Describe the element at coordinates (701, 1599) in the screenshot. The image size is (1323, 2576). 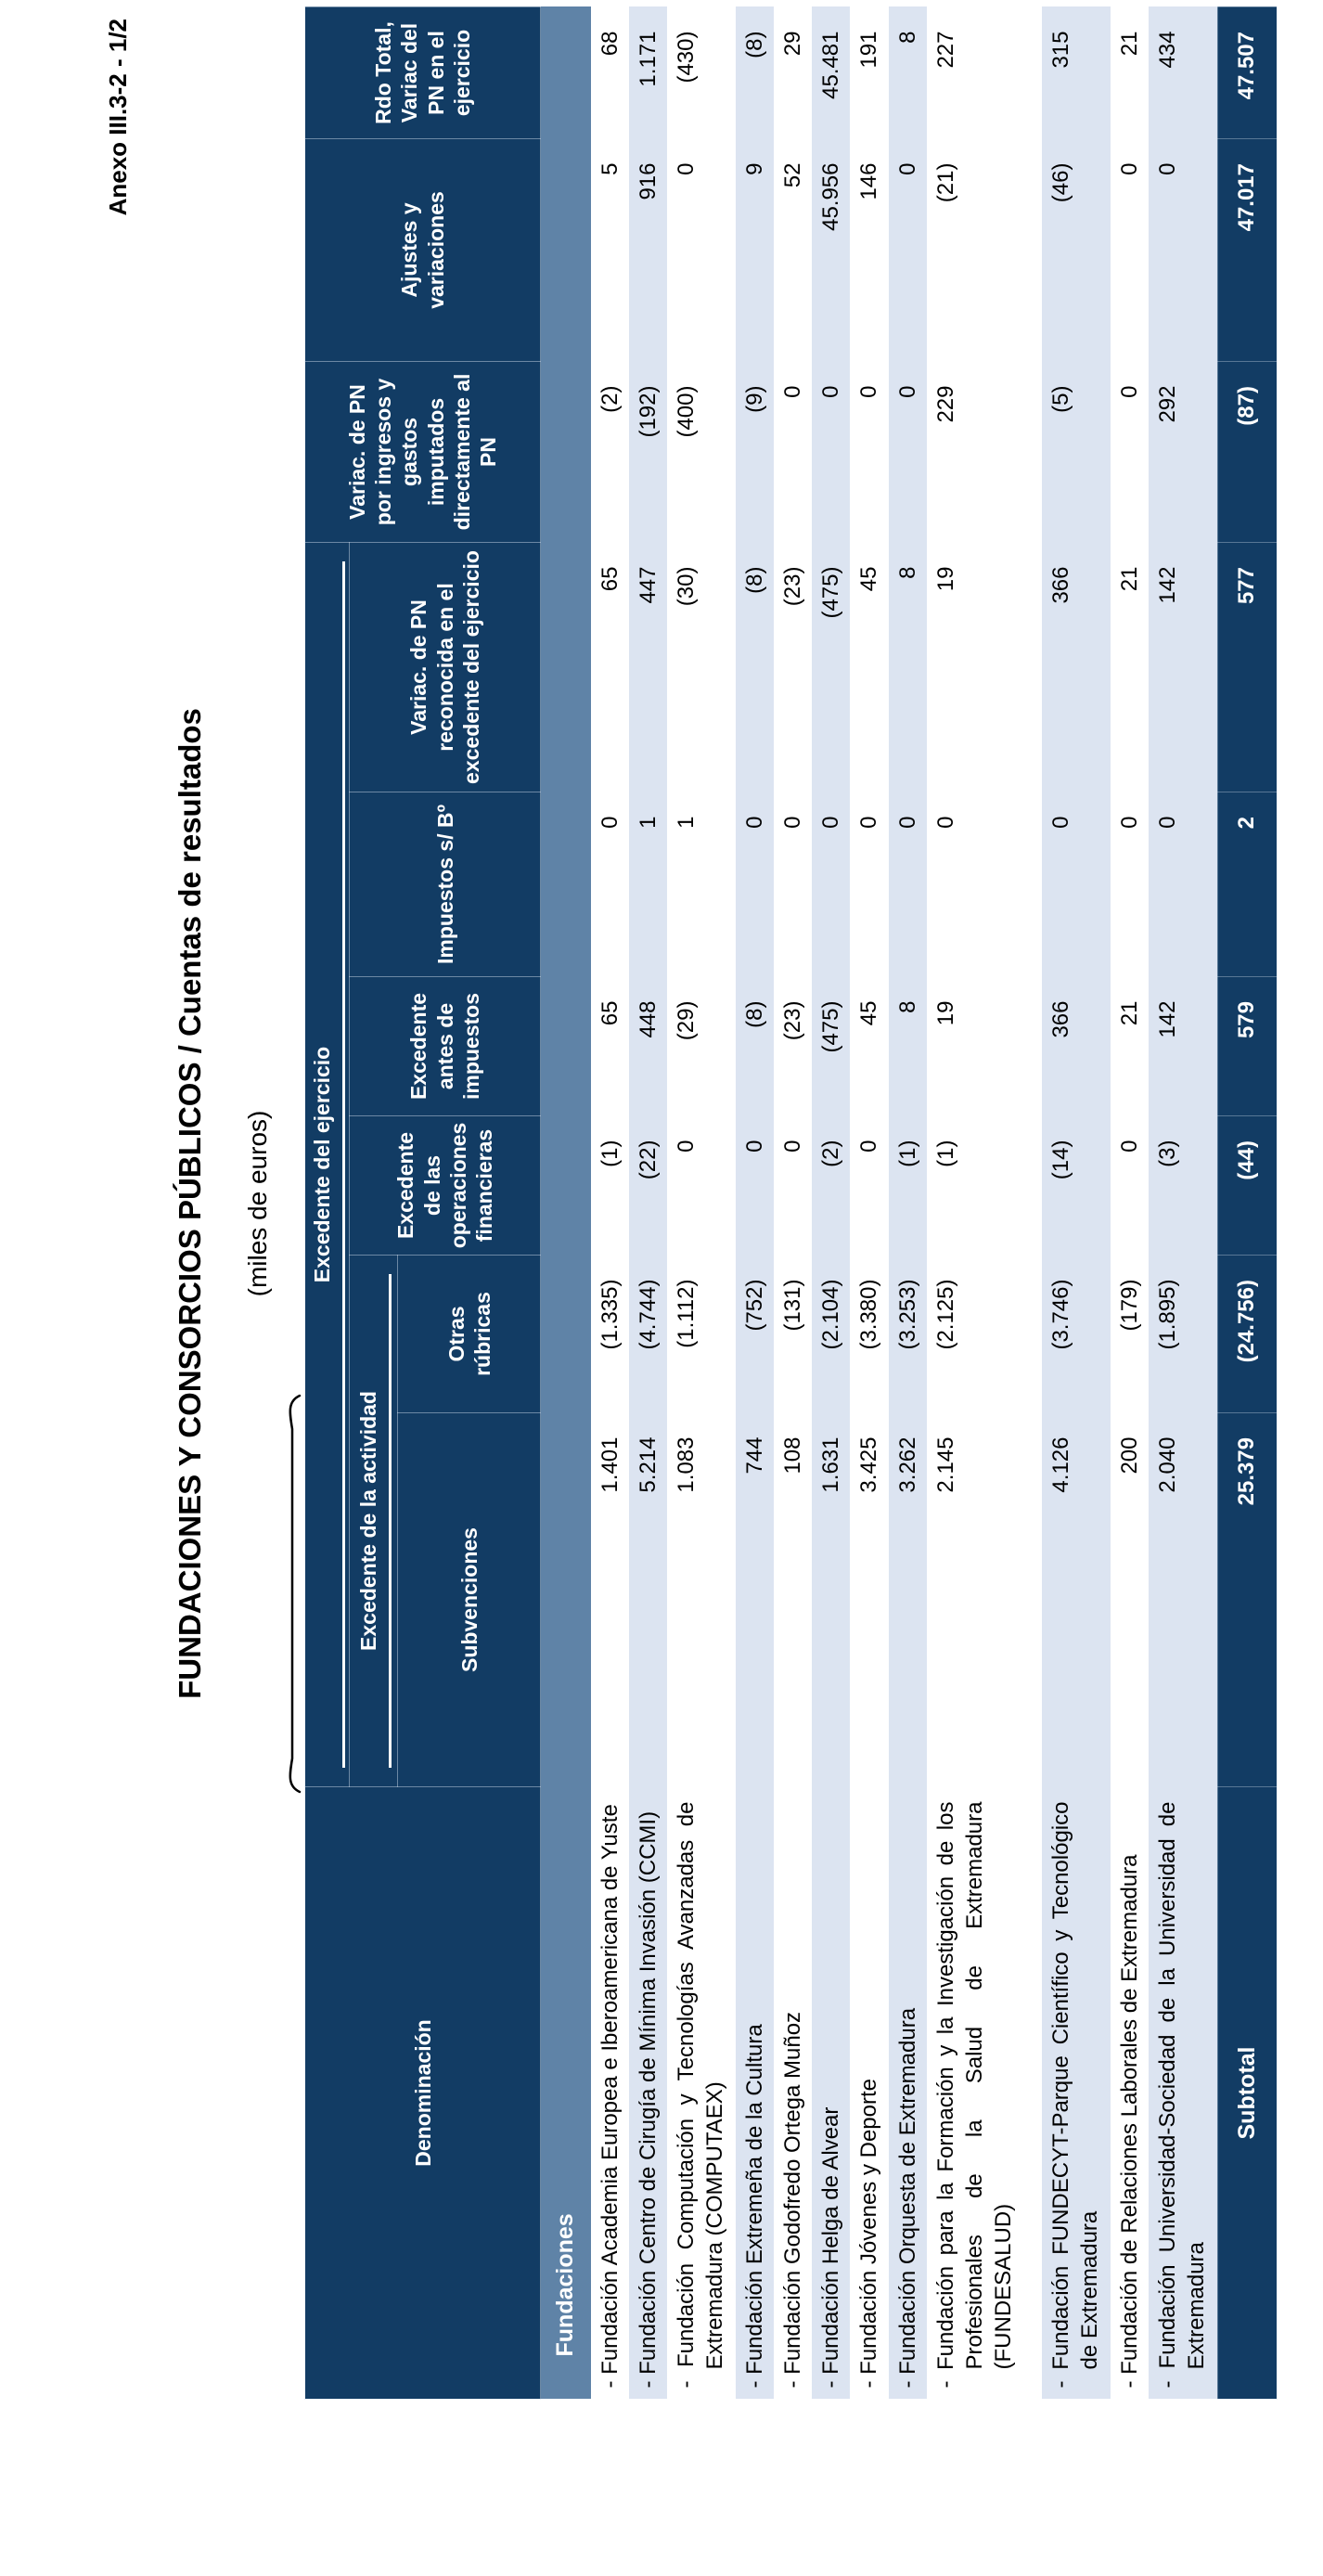
I see `cell: 1.083` at that location.